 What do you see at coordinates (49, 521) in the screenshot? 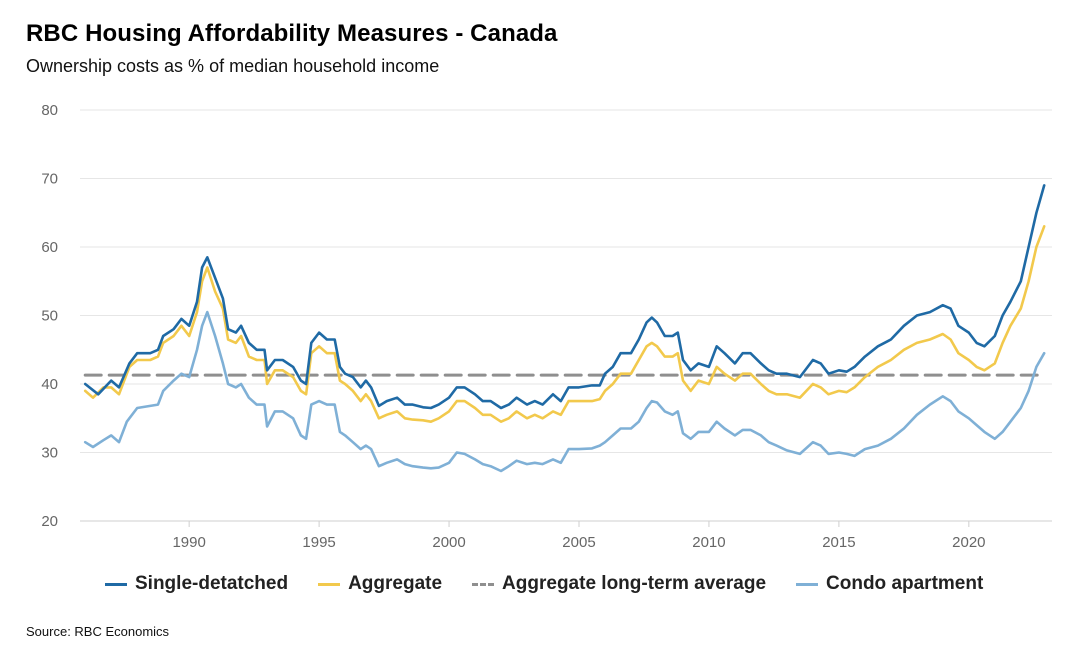
I see `y-tick-label: 20` at bounding box center [49, 521].